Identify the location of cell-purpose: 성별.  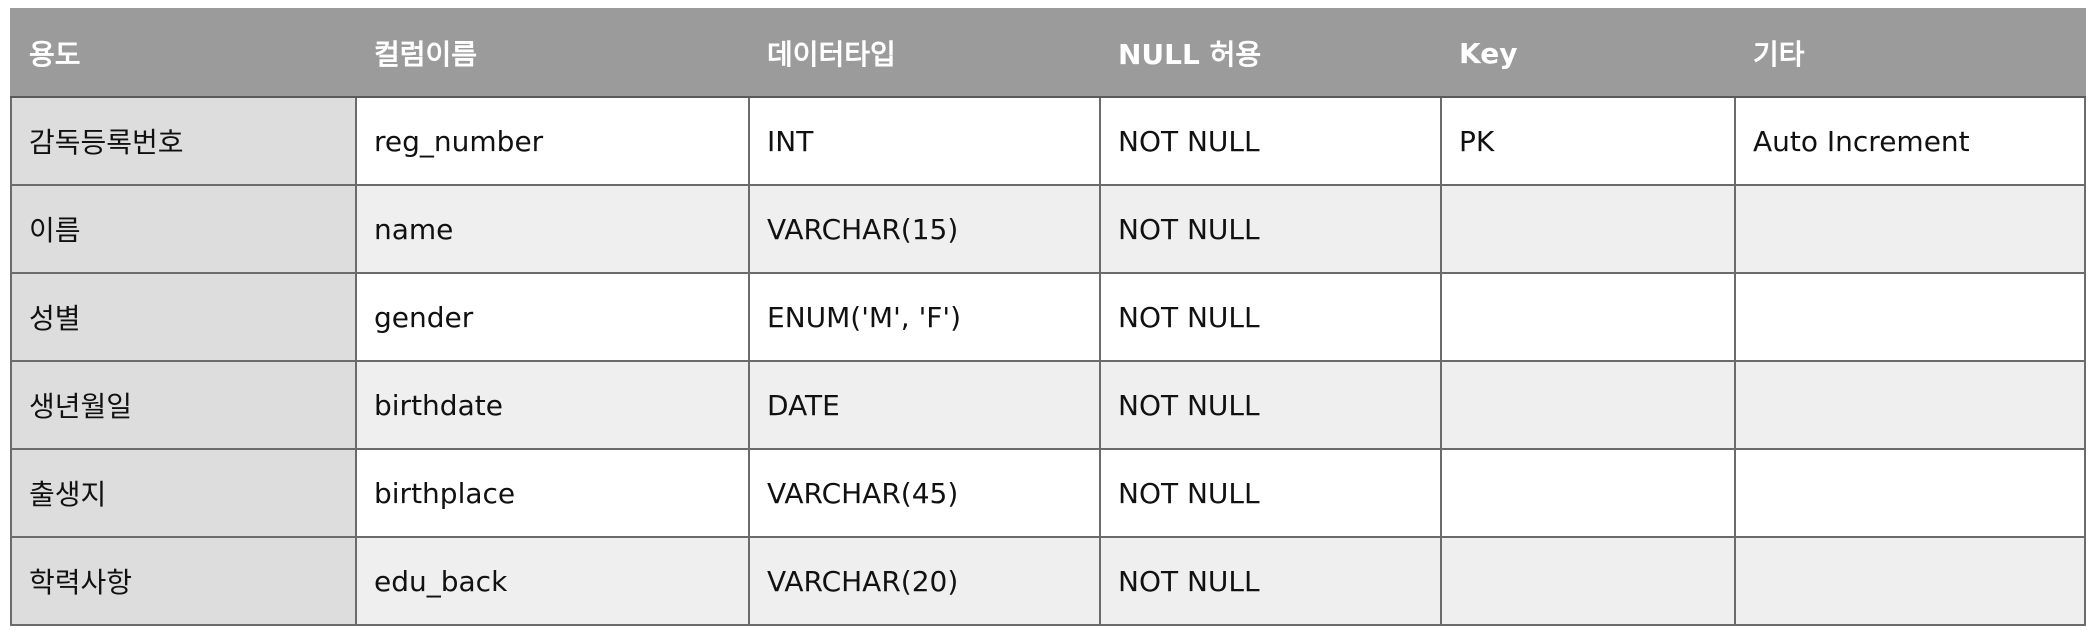
(183, 317).